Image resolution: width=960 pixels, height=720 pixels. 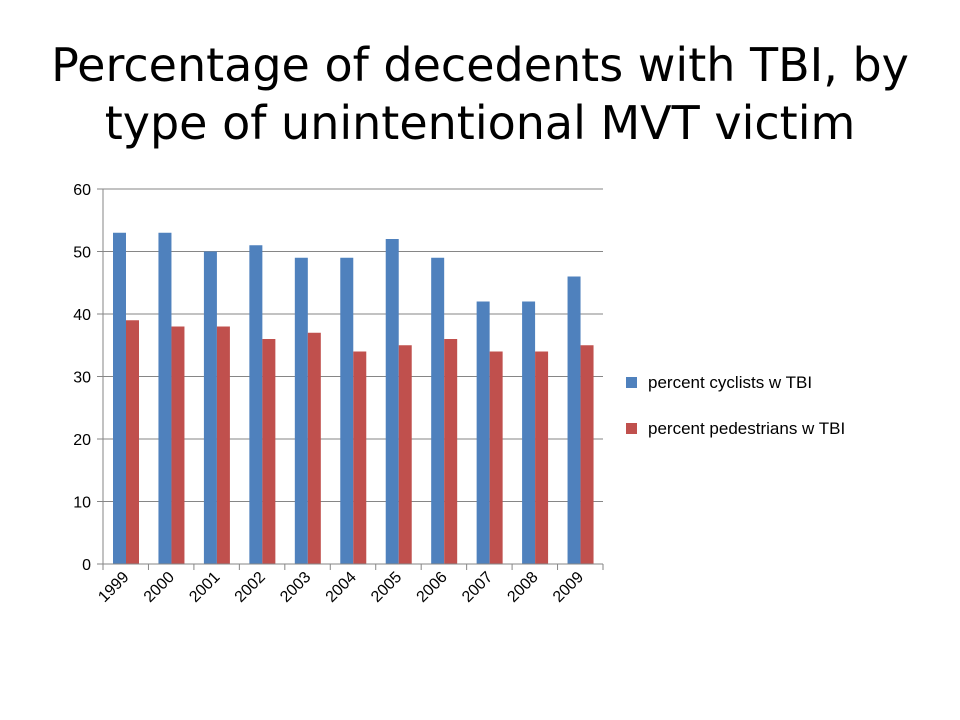 I want to click on bar-pedestrians-2006, so click(x=451, y=451).